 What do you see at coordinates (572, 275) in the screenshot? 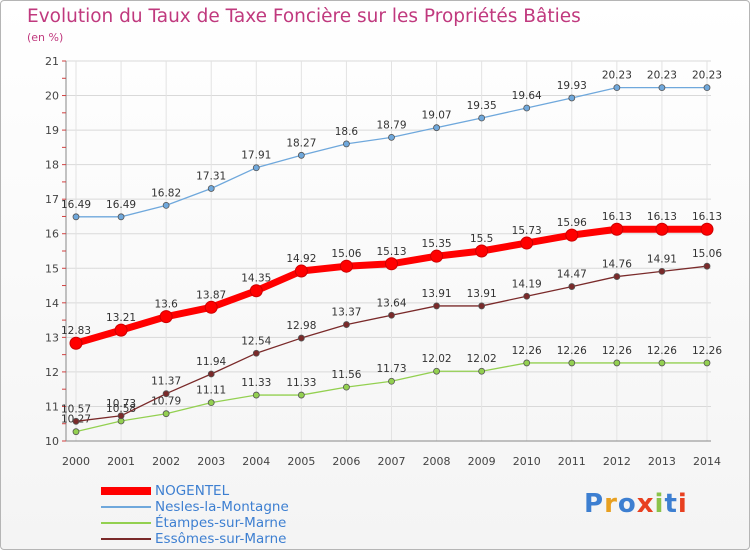
I see `data-label-essomes-sur-marne: 14.47` at bounding box center [572, 275].